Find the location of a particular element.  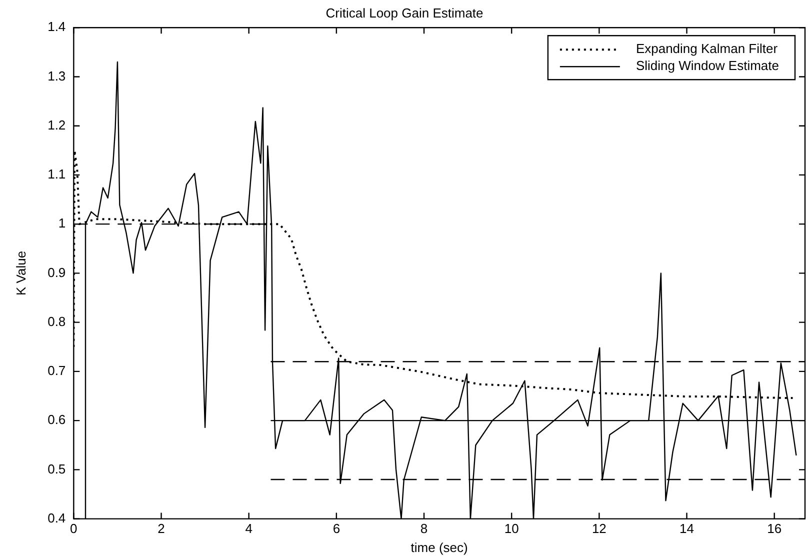

y-tick-label: 0.4 is located at coordinates (57, 518).